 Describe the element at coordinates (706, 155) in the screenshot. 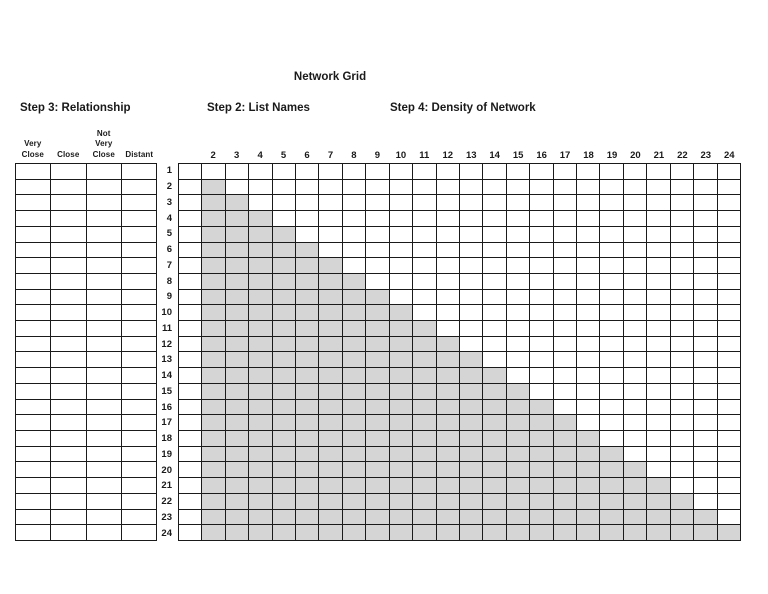

I see `column-header: 23` at that location.